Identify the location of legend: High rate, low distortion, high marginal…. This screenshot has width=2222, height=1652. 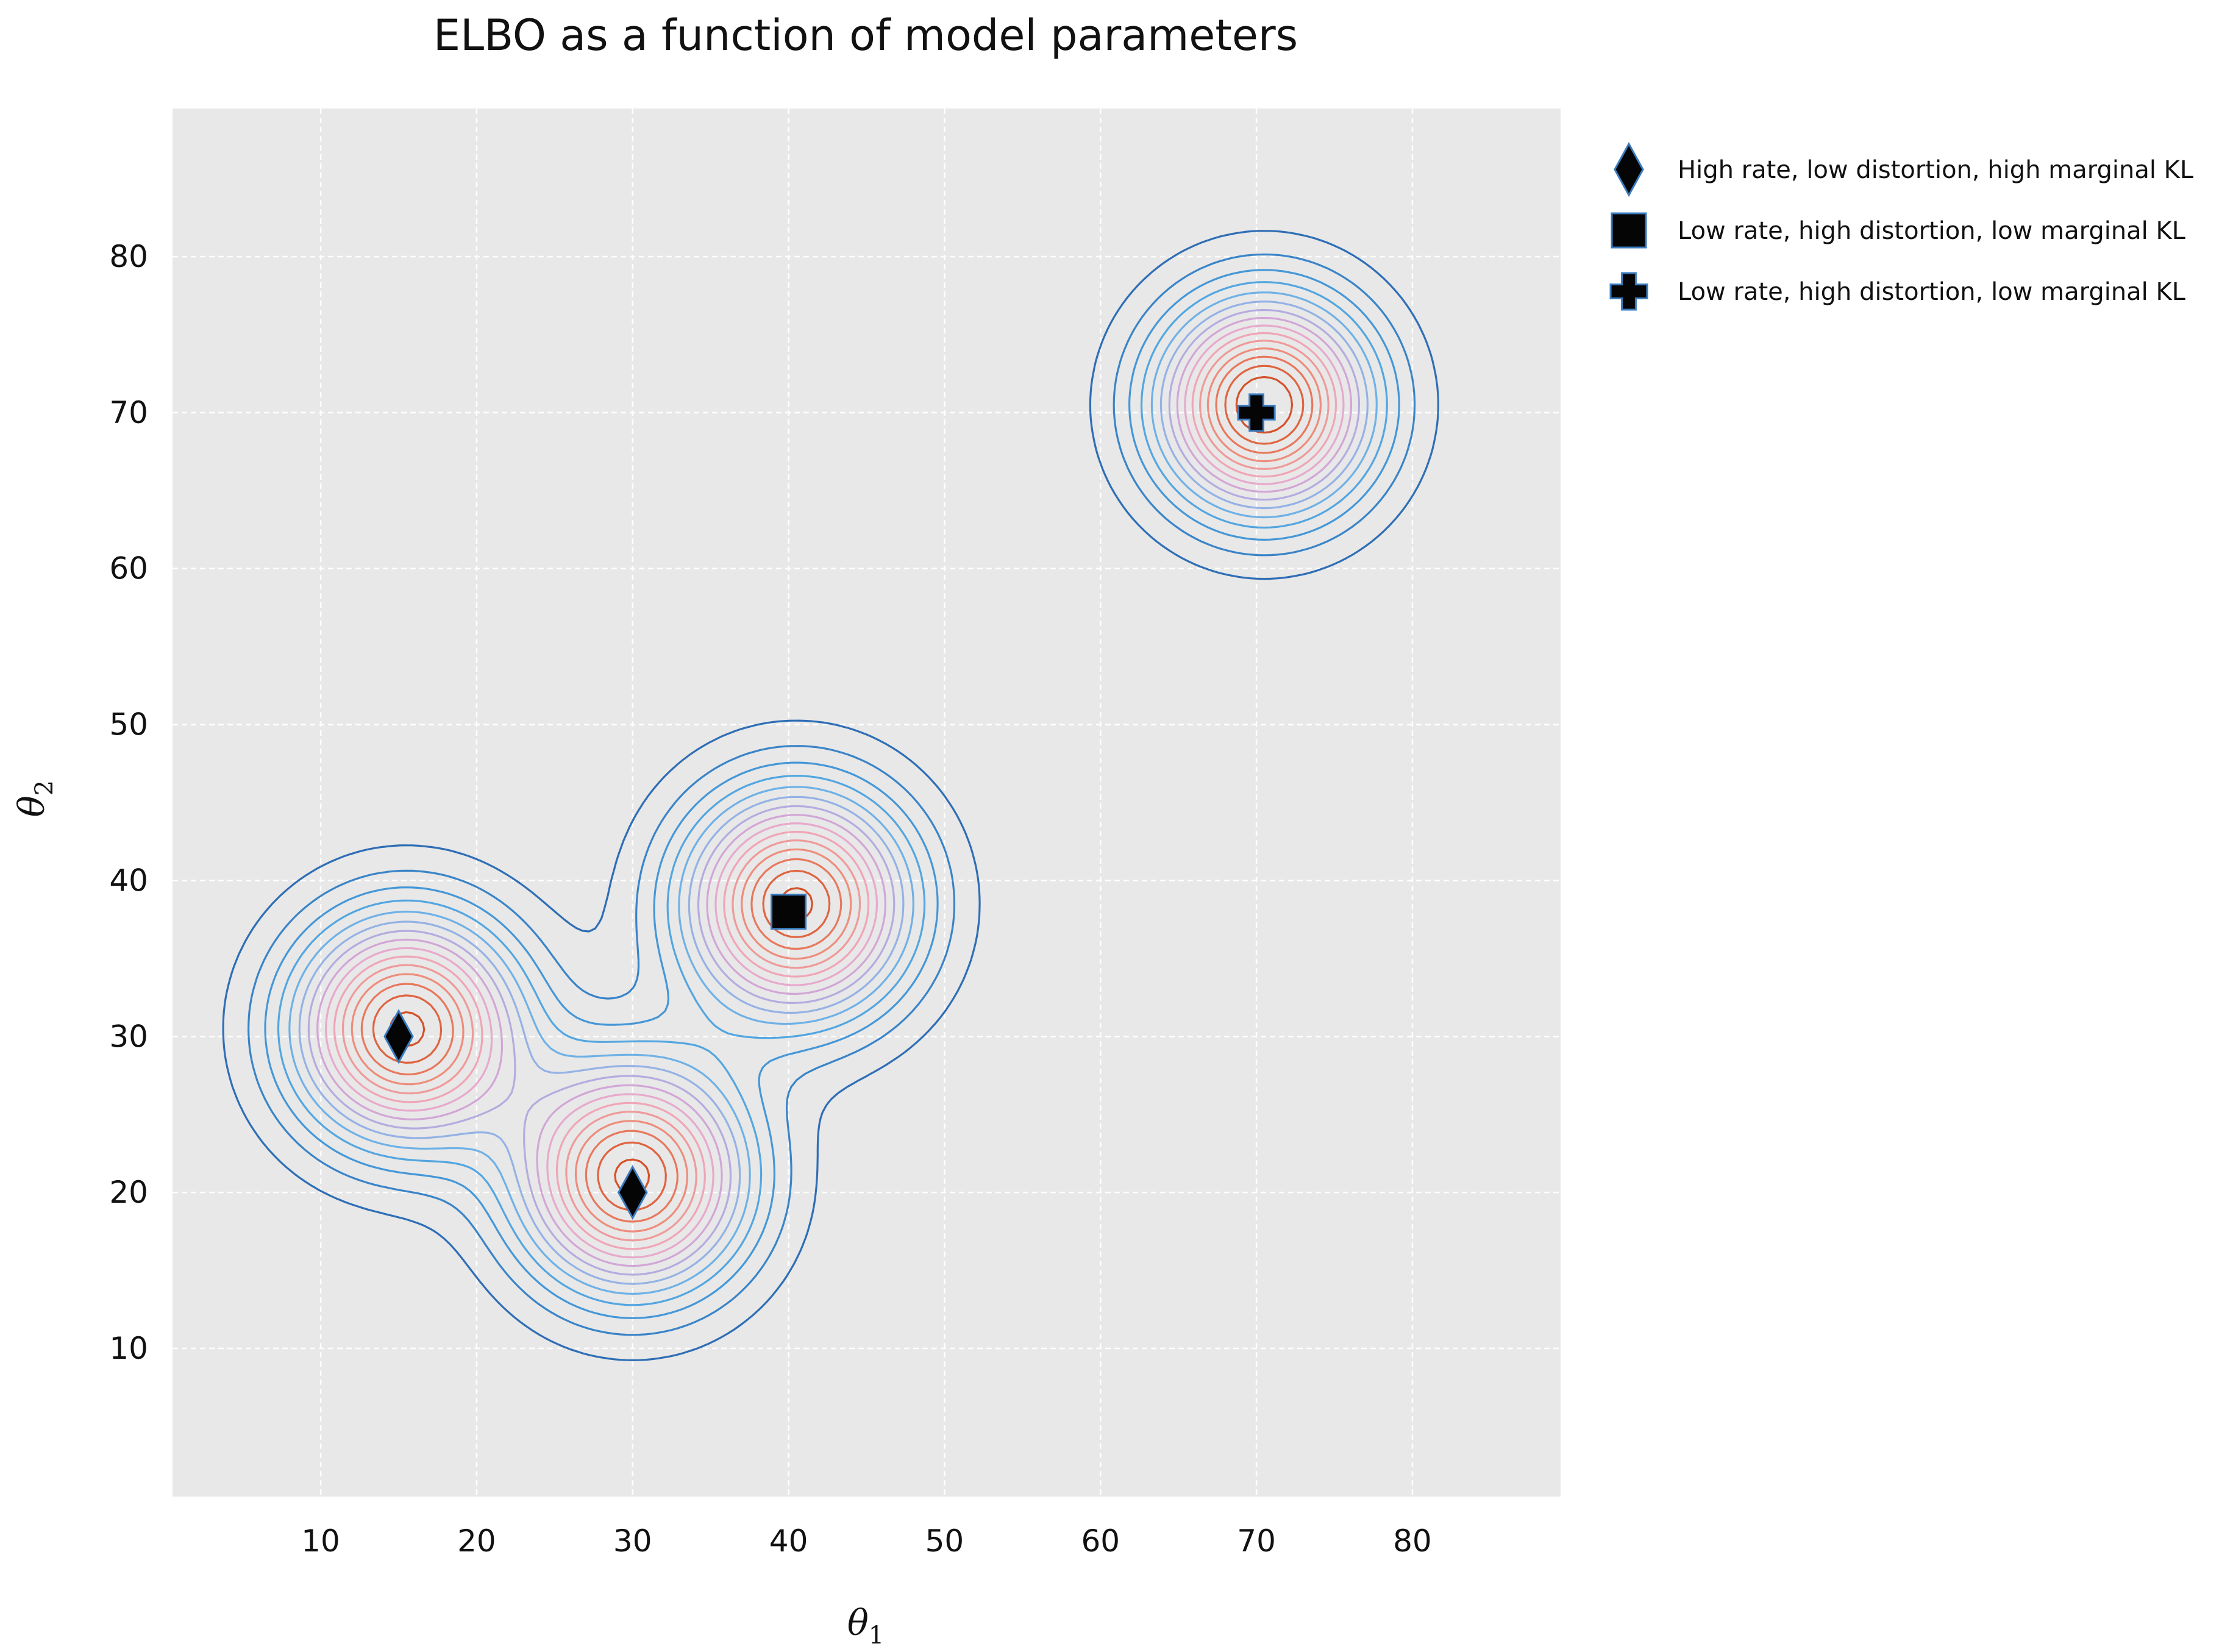
(1901, 226).